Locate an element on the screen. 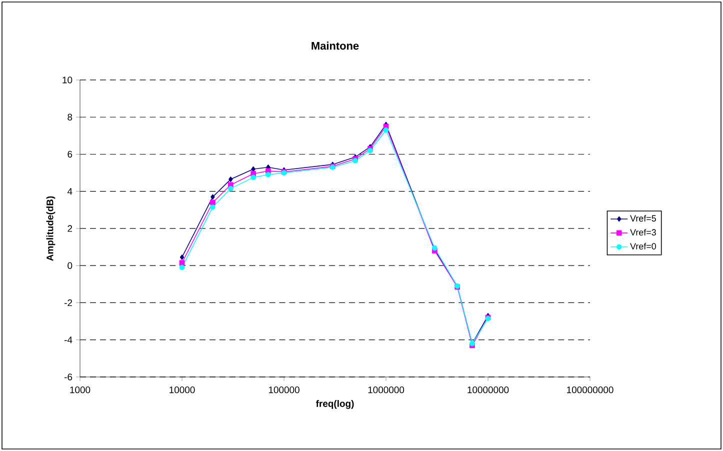 This screenshot has width=723, height=451. y-tick-label: 10 is located at coordinates (67, 80).